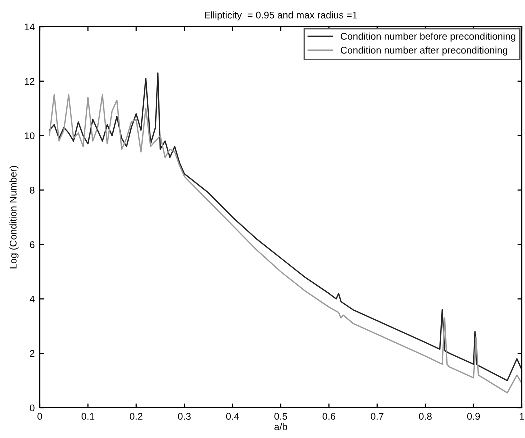 Image resolution: width=525 pixels, height=438 pixels. What do you see at coordinates (30, 27) in the screenshot?
I see `y-tick-label: 14` at bounding box center [30, 27].